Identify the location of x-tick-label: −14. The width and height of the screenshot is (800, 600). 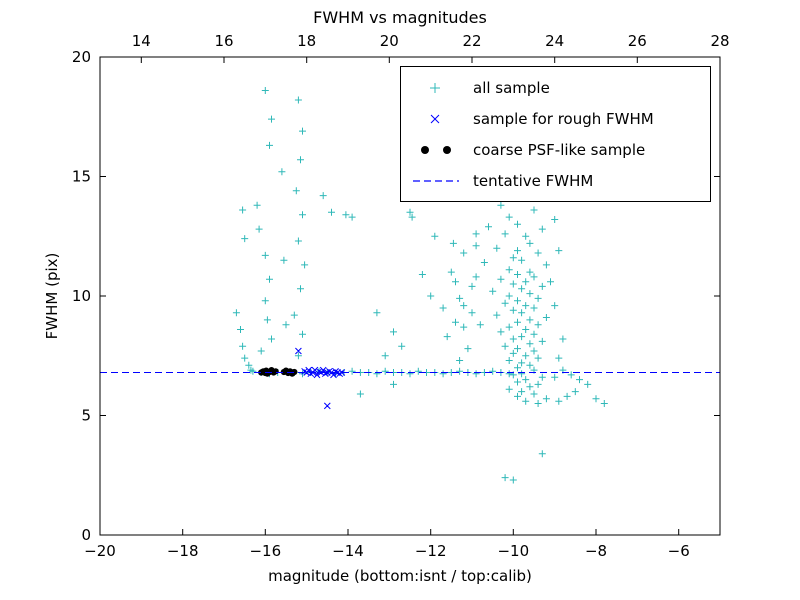
(348, 551).